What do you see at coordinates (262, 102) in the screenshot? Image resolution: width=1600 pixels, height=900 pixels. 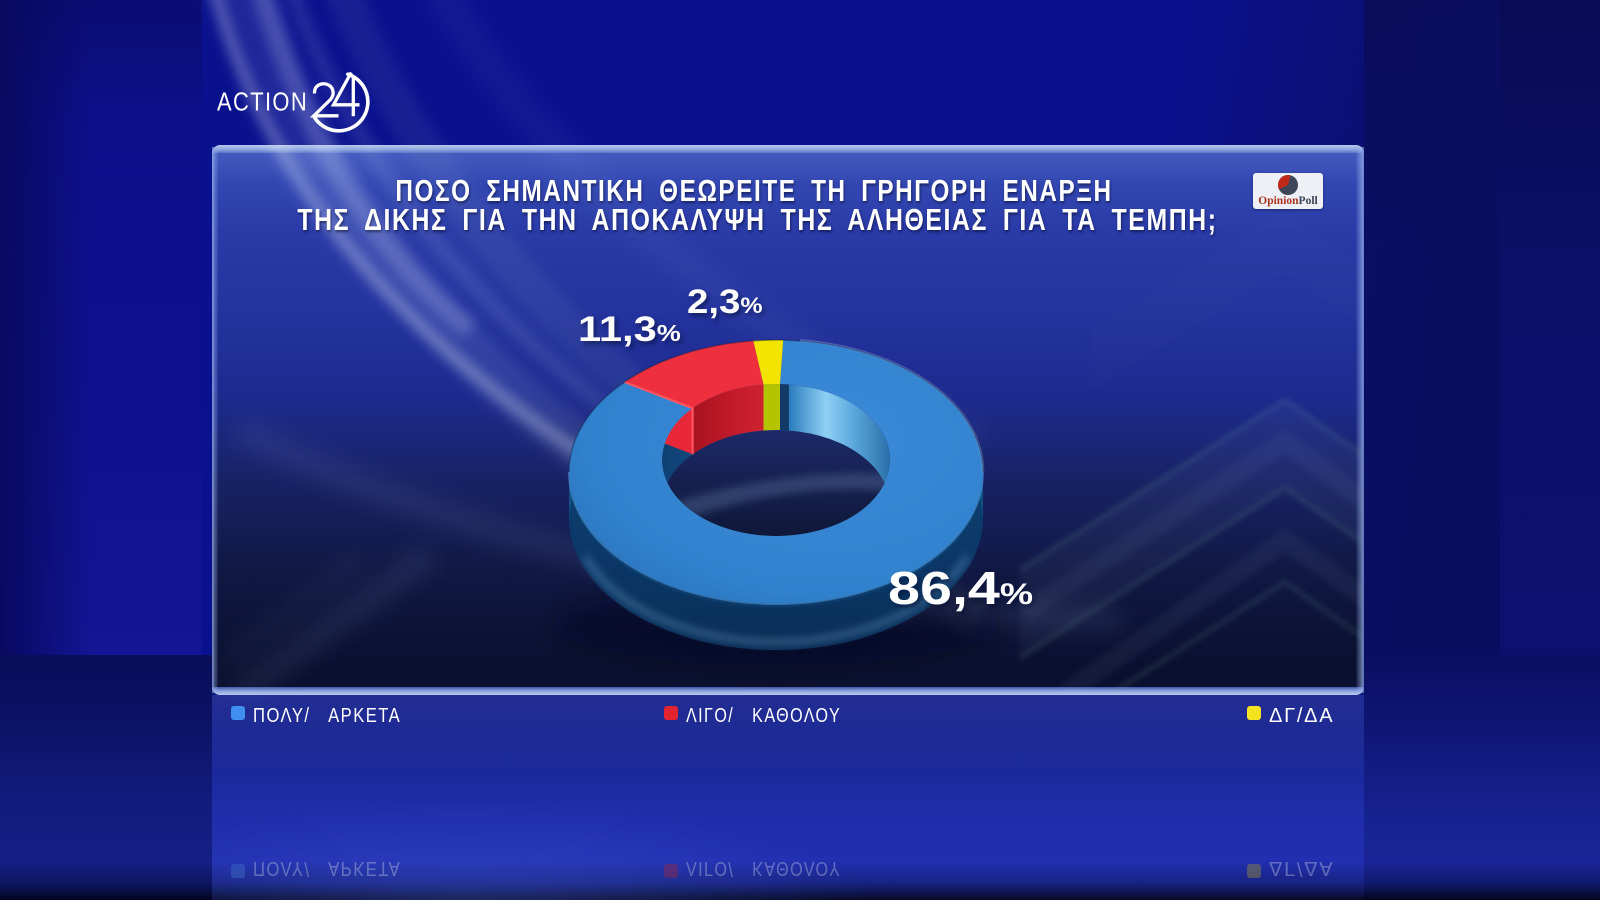 I see `svg-text: ACTION` at bounding box center [262, 102].